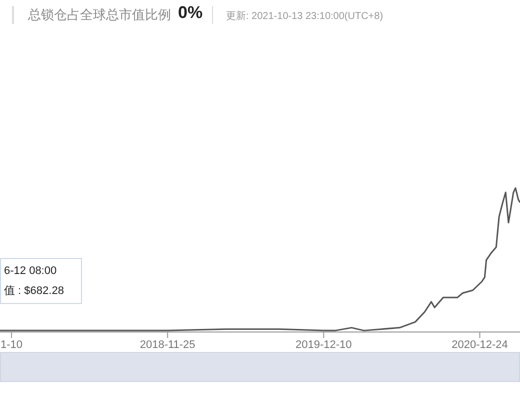 Image resolution: width=520 pixels, height=400 pixels. What do you see at coordinates (305, 16) in the screenshot?
I see `text: 更新: 2021-10-13 23:10:00(UTC+8)` at bounding box center [305, 16].